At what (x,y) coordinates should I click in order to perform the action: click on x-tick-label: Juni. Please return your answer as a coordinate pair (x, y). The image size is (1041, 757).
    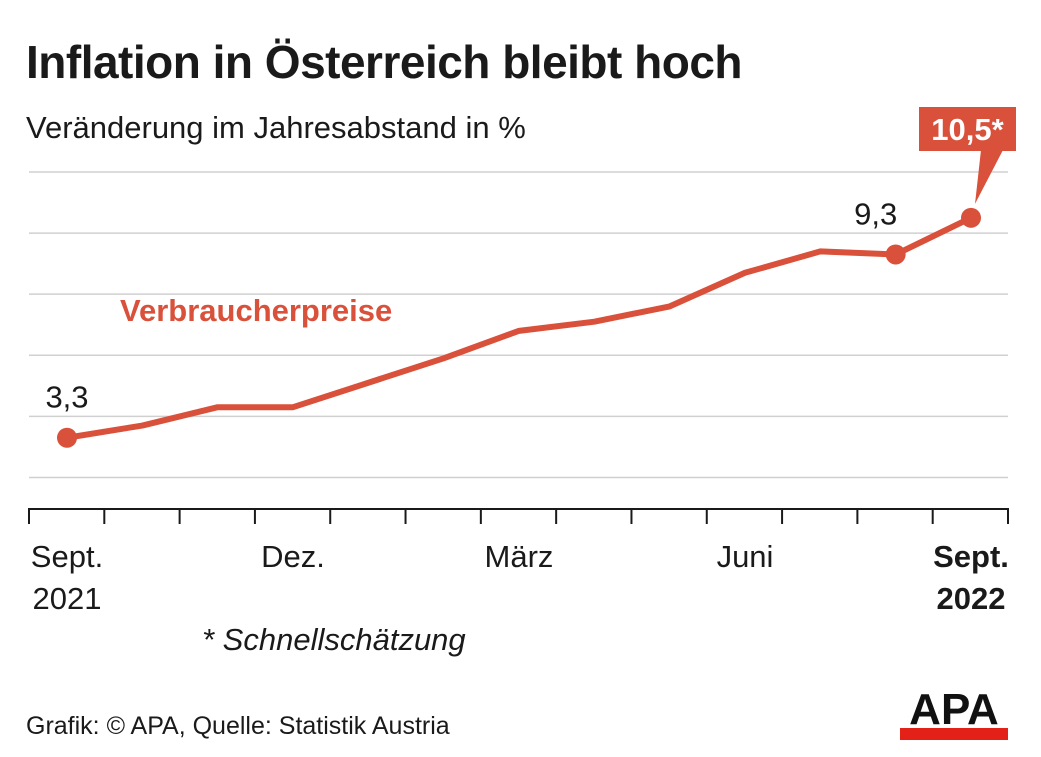
    Looking at the image, I should click on (745, 556).